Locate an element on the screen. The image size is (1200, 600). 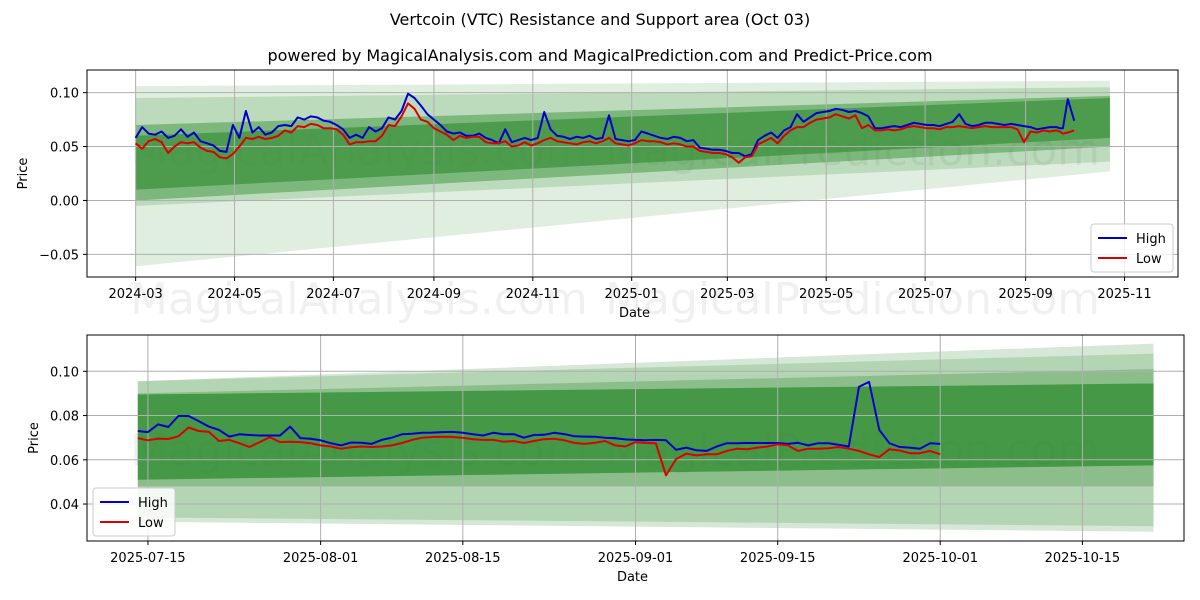
x-tick-label: 2024-05 is located at coordinates (234, 294).